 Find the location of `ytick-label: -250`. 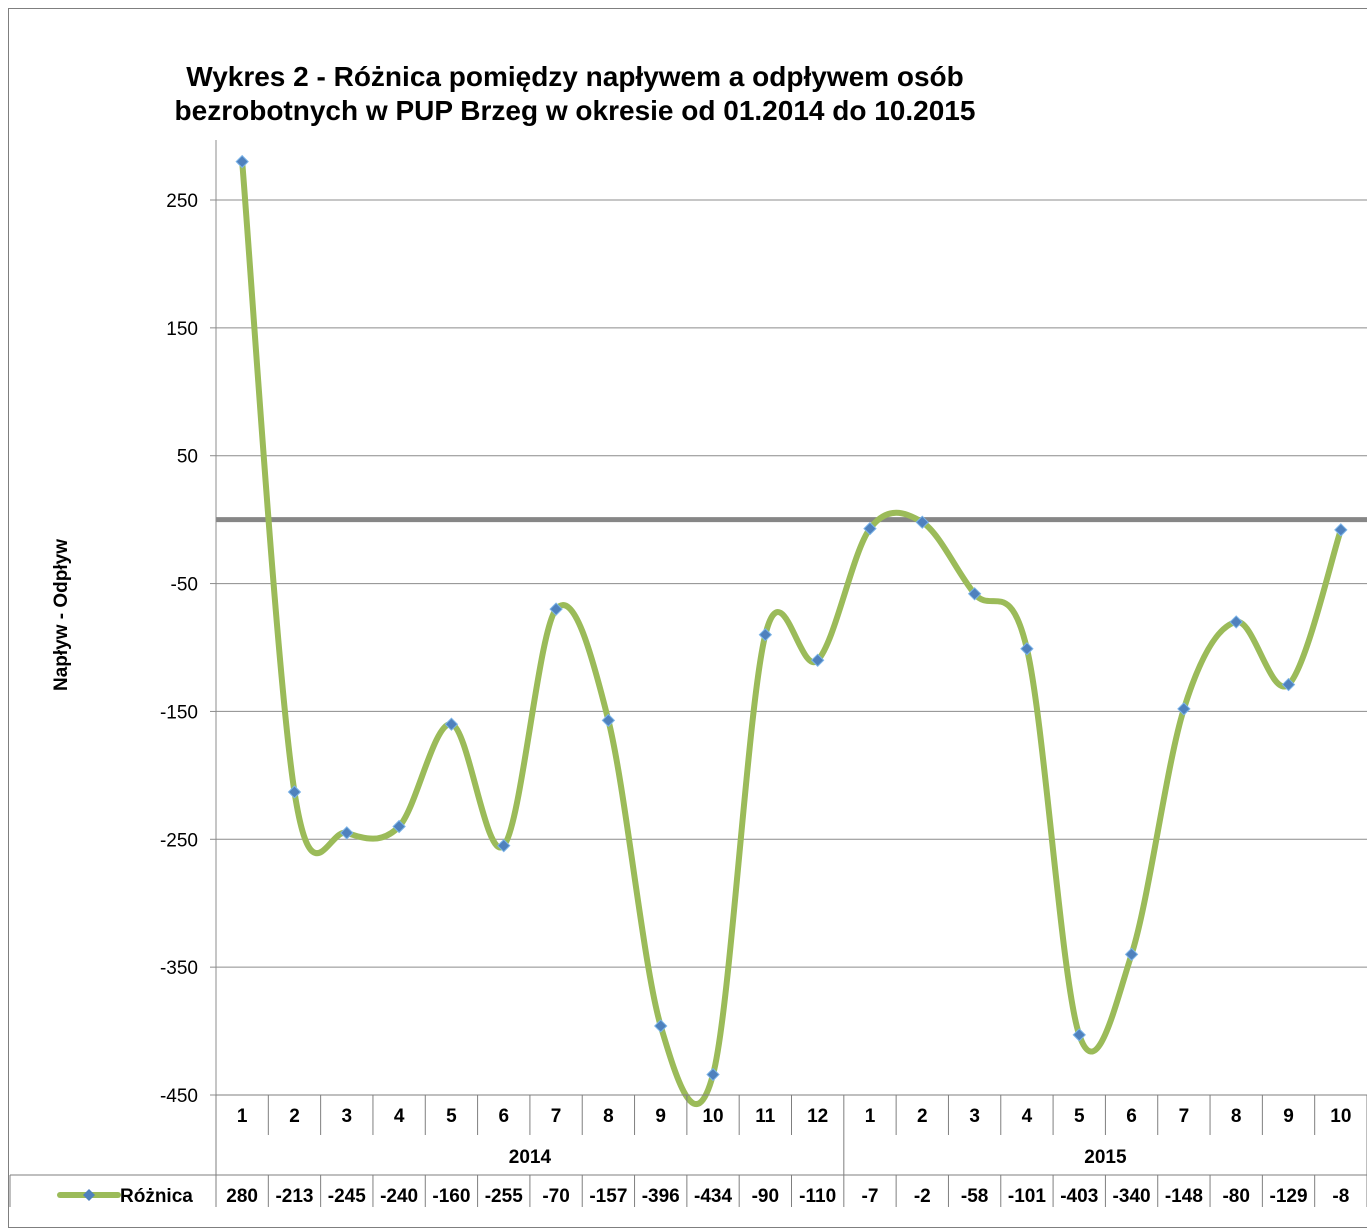

ytick-label: -250 is located at coordinates (179, 840).